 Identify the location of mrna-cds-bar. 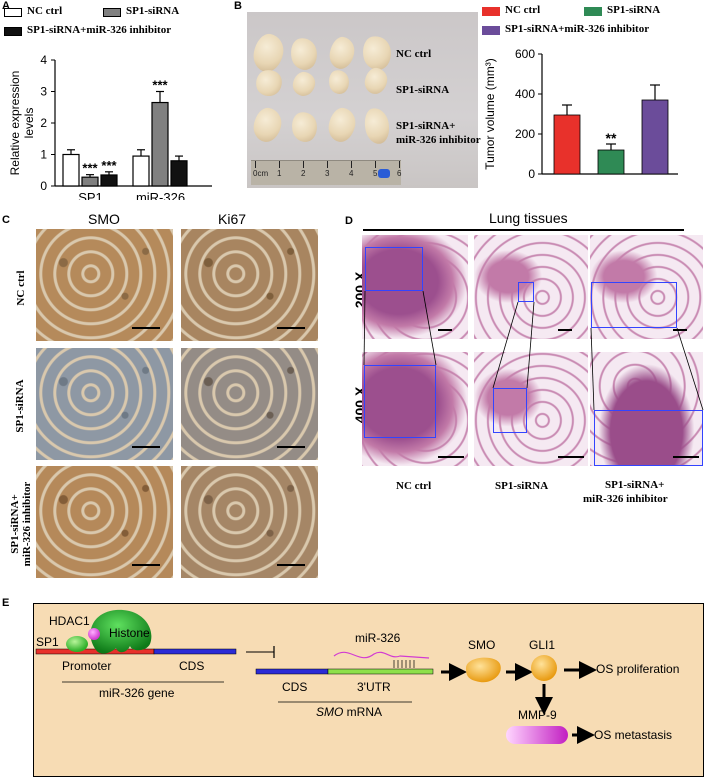
(292, 671).